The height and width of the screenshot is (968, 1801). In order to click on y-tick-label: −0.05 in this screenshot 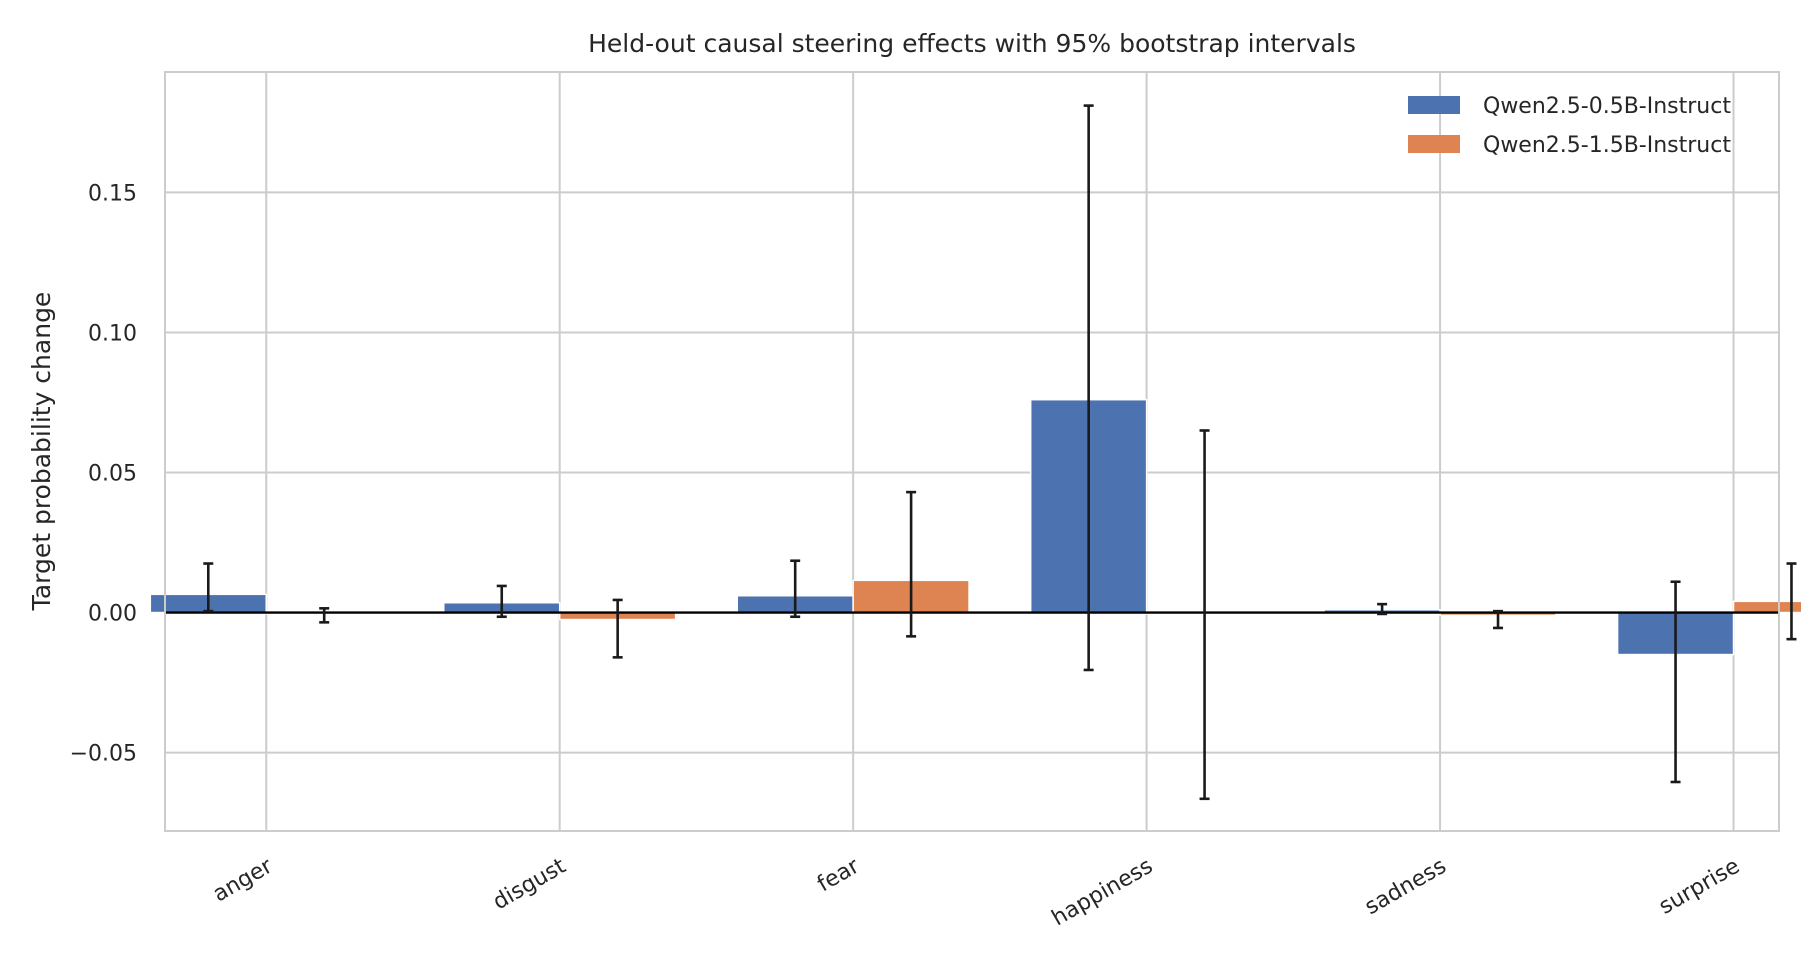, I will do `click(103, 754)`.